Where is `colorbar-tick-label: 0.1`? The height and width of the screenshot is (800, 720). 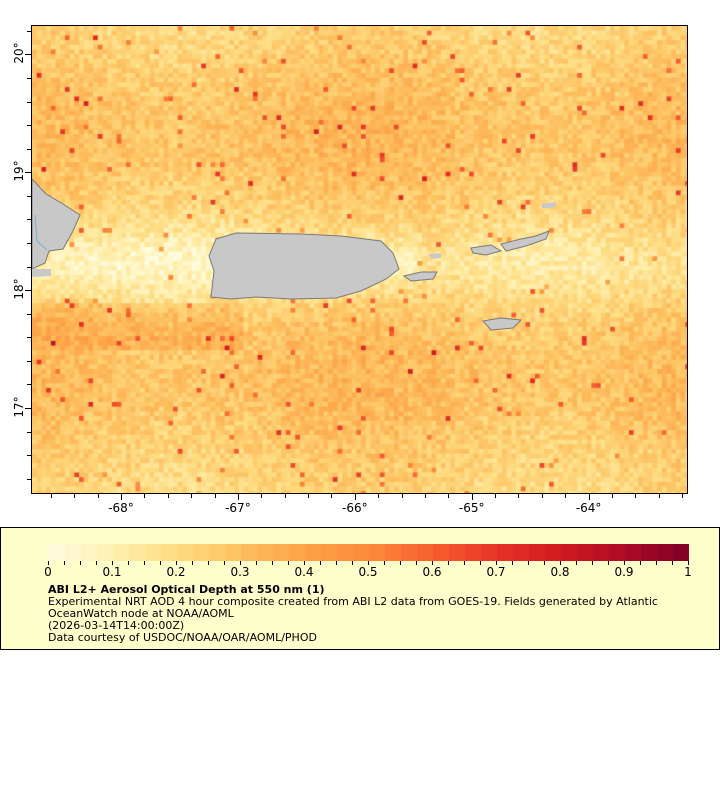 colorbar-tick-label: 0.1 is located at coordinates (112, 572).